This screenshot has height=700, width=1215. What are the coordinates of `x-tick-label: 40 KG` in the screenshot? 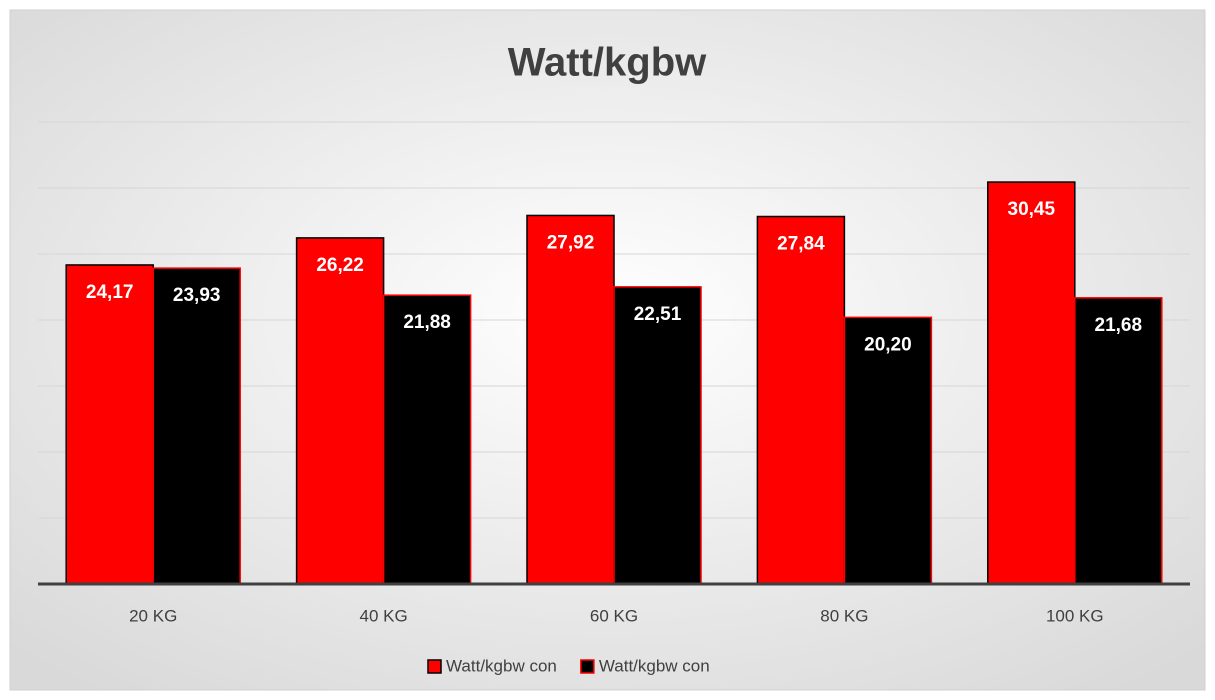 It's located at (383, 615).